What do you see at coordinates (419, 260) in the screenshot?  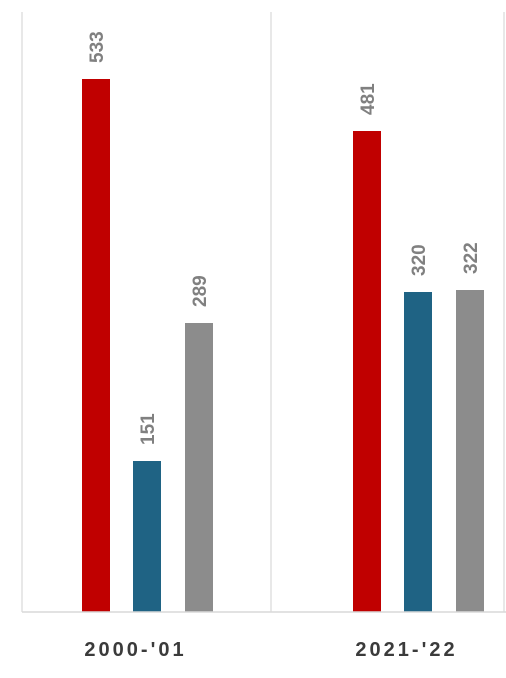 I see `data-label: 320` at bounding box center [419, 260].